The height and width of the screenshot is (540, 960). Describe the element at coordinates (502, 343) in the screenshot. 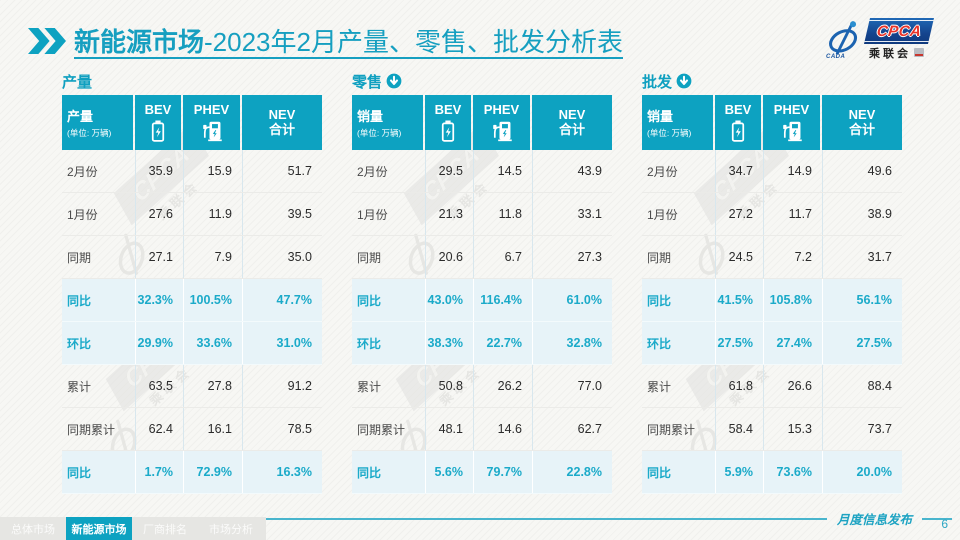

I see `cell-value: 22.7%` at that location.